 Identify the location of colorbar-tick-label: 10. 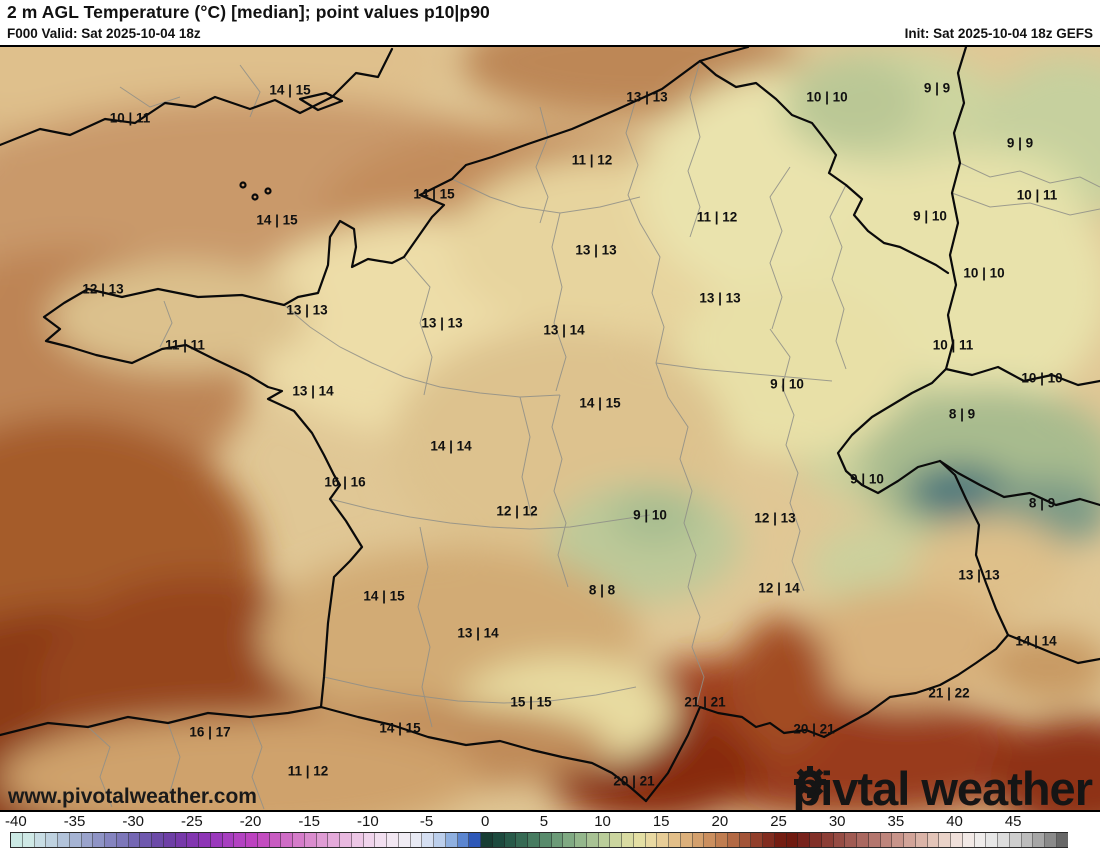
(602, 821).